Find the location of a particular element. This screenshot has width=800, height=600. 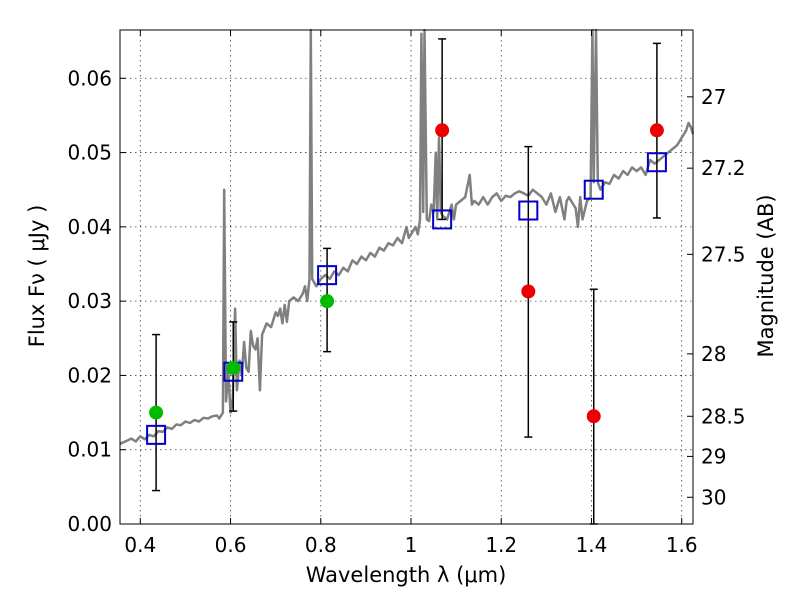

y2-tick-label: 27.2 is located at coordinates (723, 168).